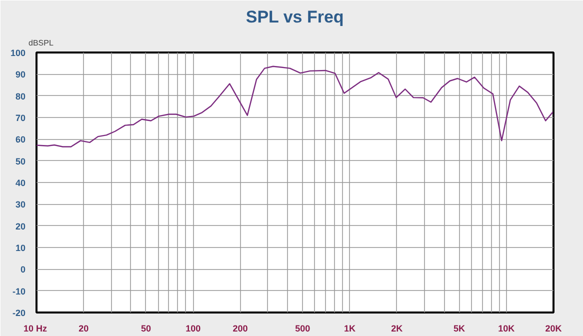 Image resolution: width=583 pixels, height=336 pixels. Describe the element at coordinates (20, 161) in the screenshot. I see `y-tick-label: 50` at that location.